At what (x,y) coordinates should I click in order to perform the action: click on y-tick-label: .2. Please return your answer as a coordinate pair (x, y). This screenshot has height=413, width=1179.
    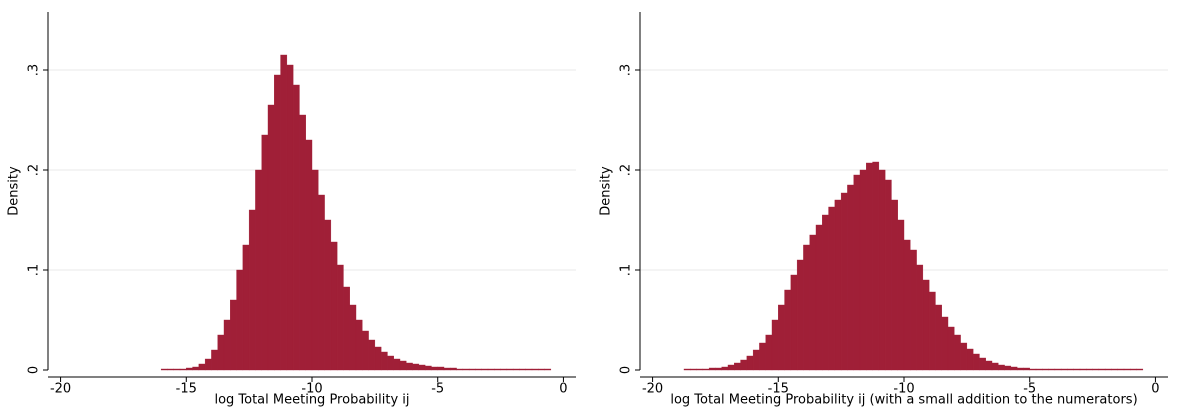
    Looking at the image, I should click on (34, 170).